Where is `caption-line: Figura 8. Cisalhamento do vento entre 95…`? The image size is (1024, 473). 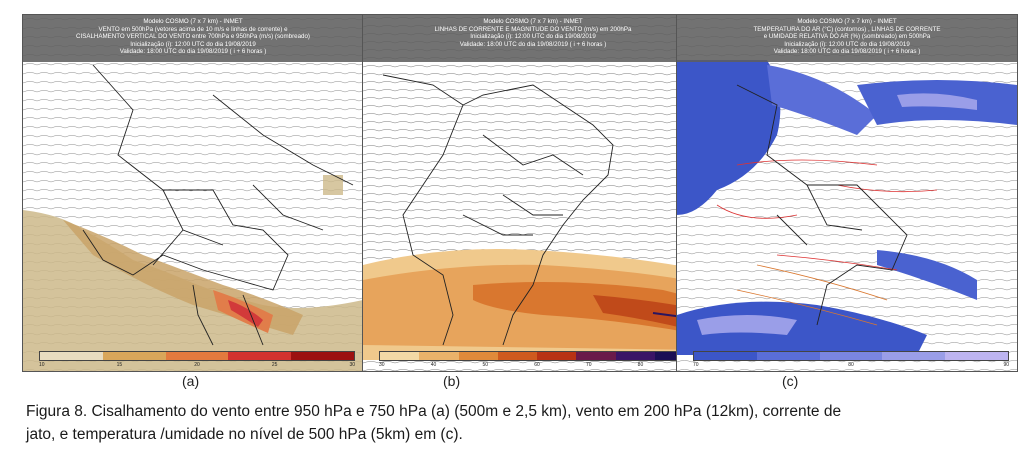
caption-line: Figura 8. Cisalhamento do vento entre 95… is located at coordinates (434, 411).